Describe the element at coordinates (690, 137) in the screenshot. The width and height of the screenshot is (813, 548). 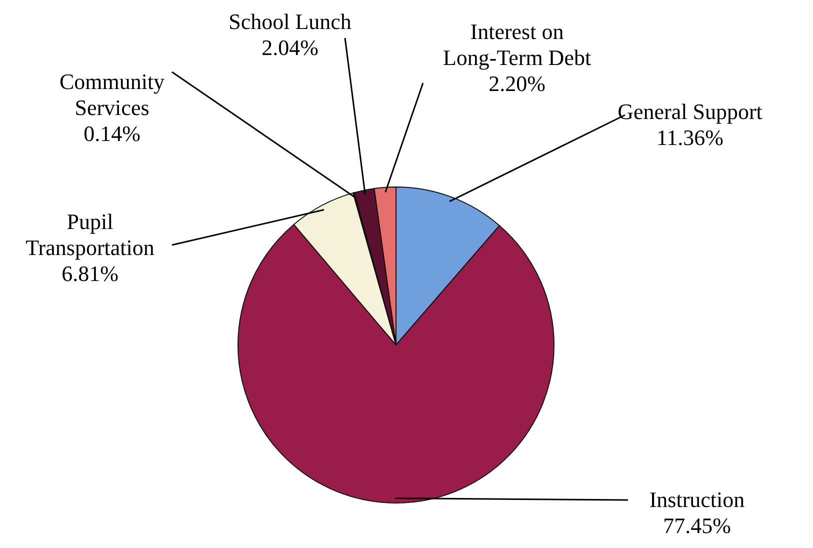
I see `data-label: 11.36%` at that location.